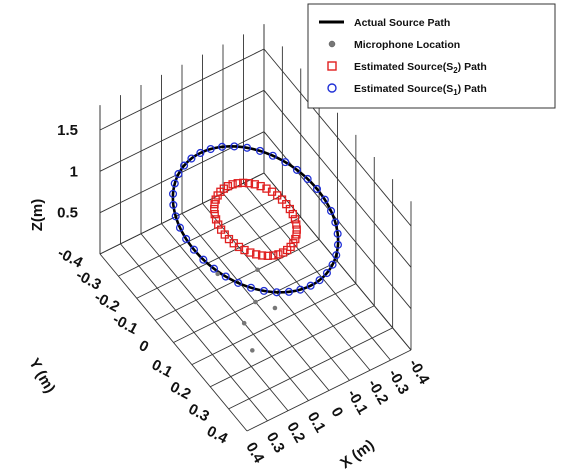 Image resolution: width=561 pixels, height=472 pixels. Describe the element at coordinates (472, 89) in the screenshot. I see `legend-label-s1-suffix: ) Path` at that location.